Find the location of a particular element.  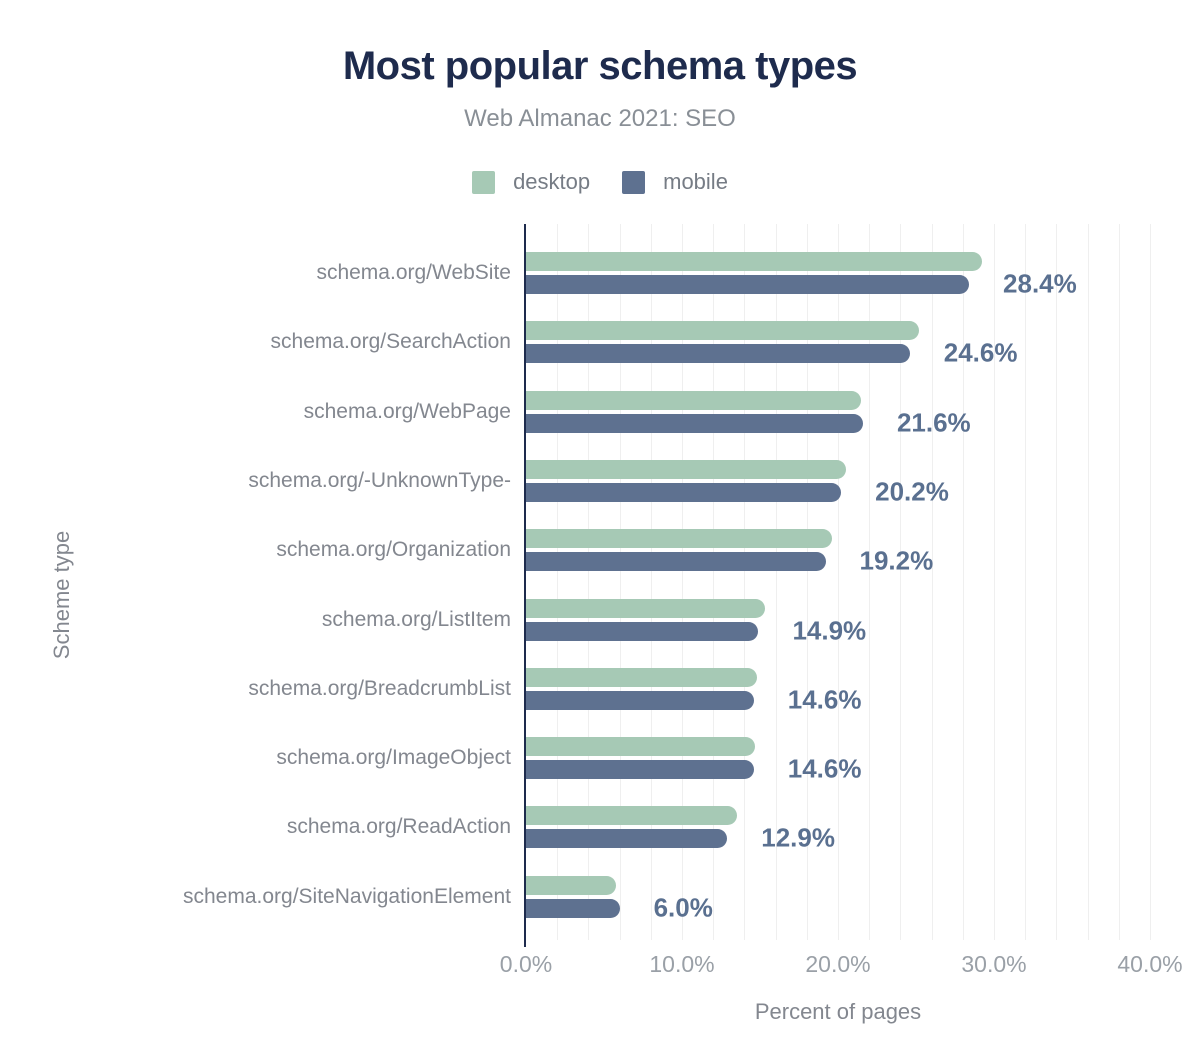

x-tick-label: 20.0% is located at coordinates (838, 964).